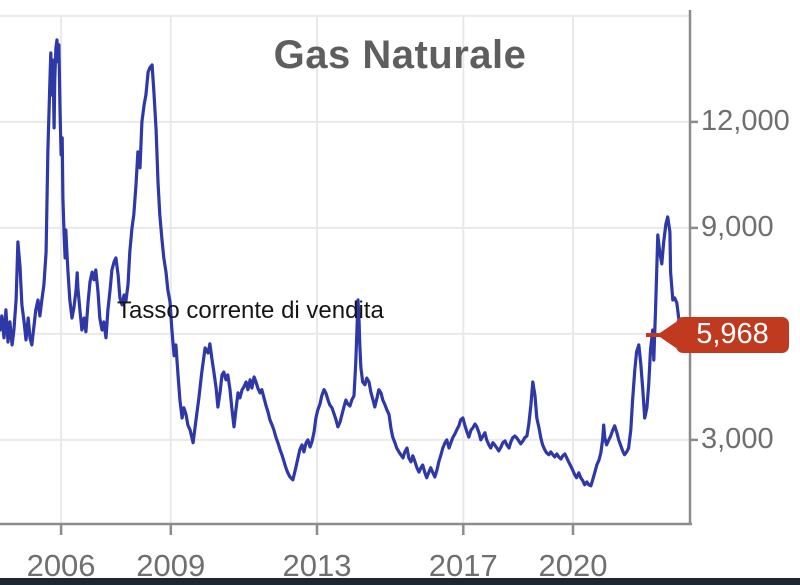 This screenshot has height=585, width=800. I want to click on chart-title: Gas Naturale, so click(400, 55).